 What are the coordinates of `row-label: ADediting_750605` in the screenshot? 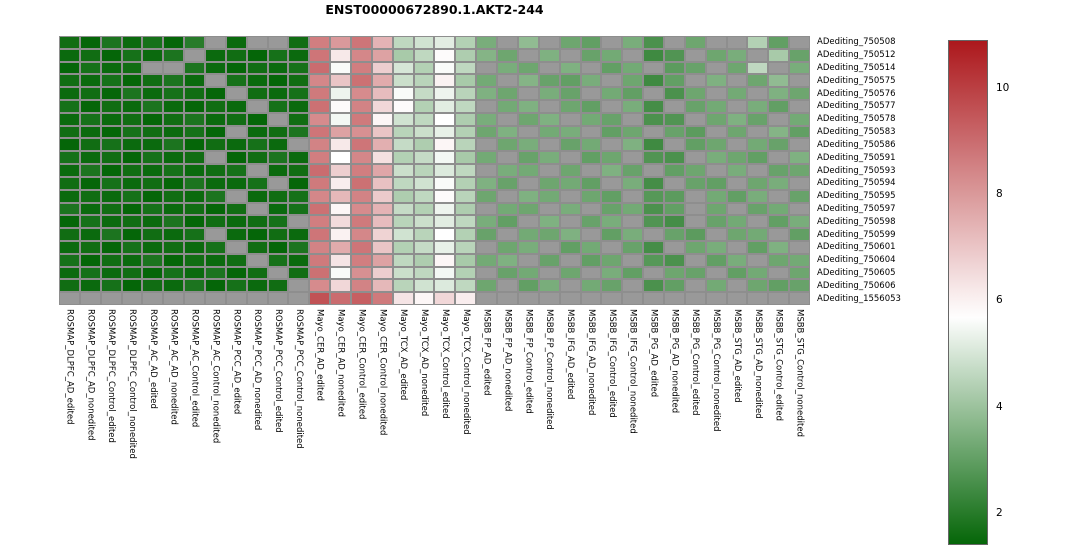 It's located at (856, 273).